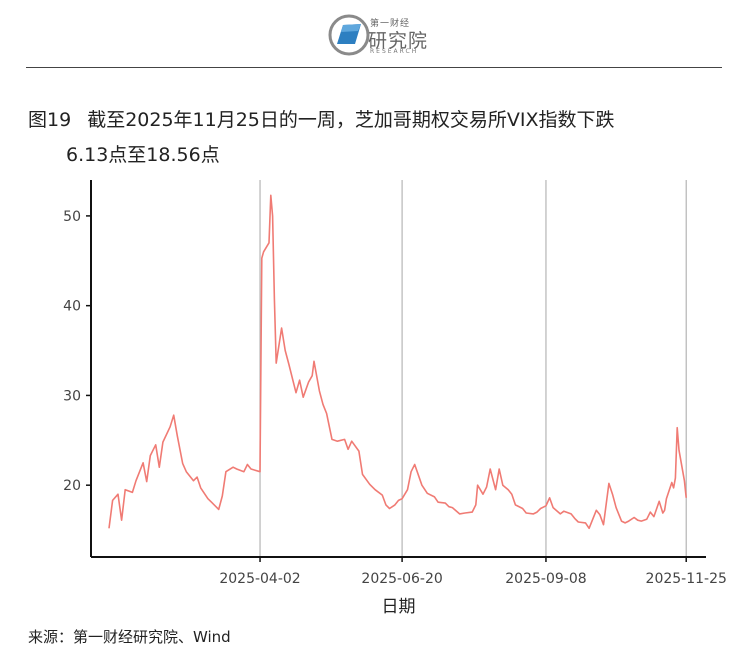 The width and height of the screenshot is (746, 659). Describe the element at coordinates (72, 307) in the screenshot. I see `y-tick-label-2: 40` at that location.